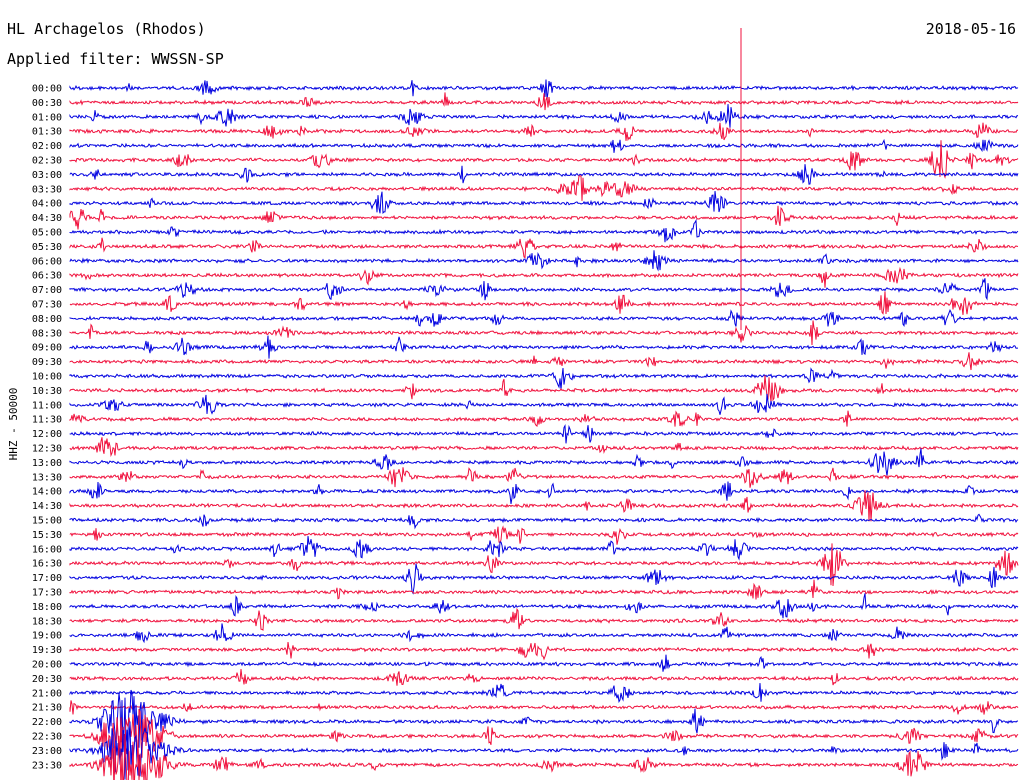 The width and height of the screenshot is (1024, 780). I want to click on time-label: 00:00, so click(47, 89).